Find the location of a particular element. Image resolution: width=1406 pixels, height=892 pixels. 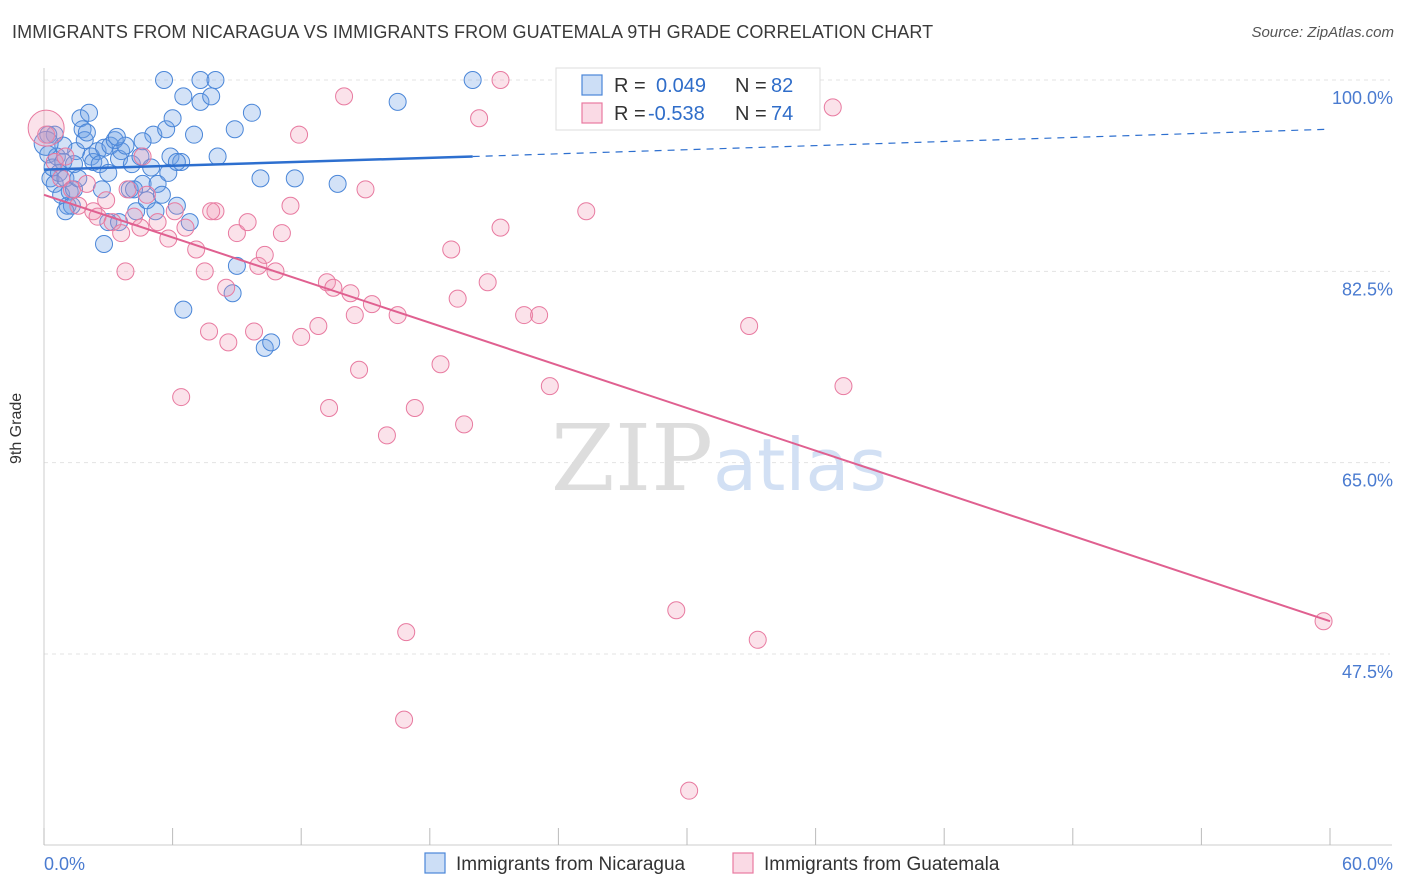

stats-swatch-blue is located at coordinates (592, 85).